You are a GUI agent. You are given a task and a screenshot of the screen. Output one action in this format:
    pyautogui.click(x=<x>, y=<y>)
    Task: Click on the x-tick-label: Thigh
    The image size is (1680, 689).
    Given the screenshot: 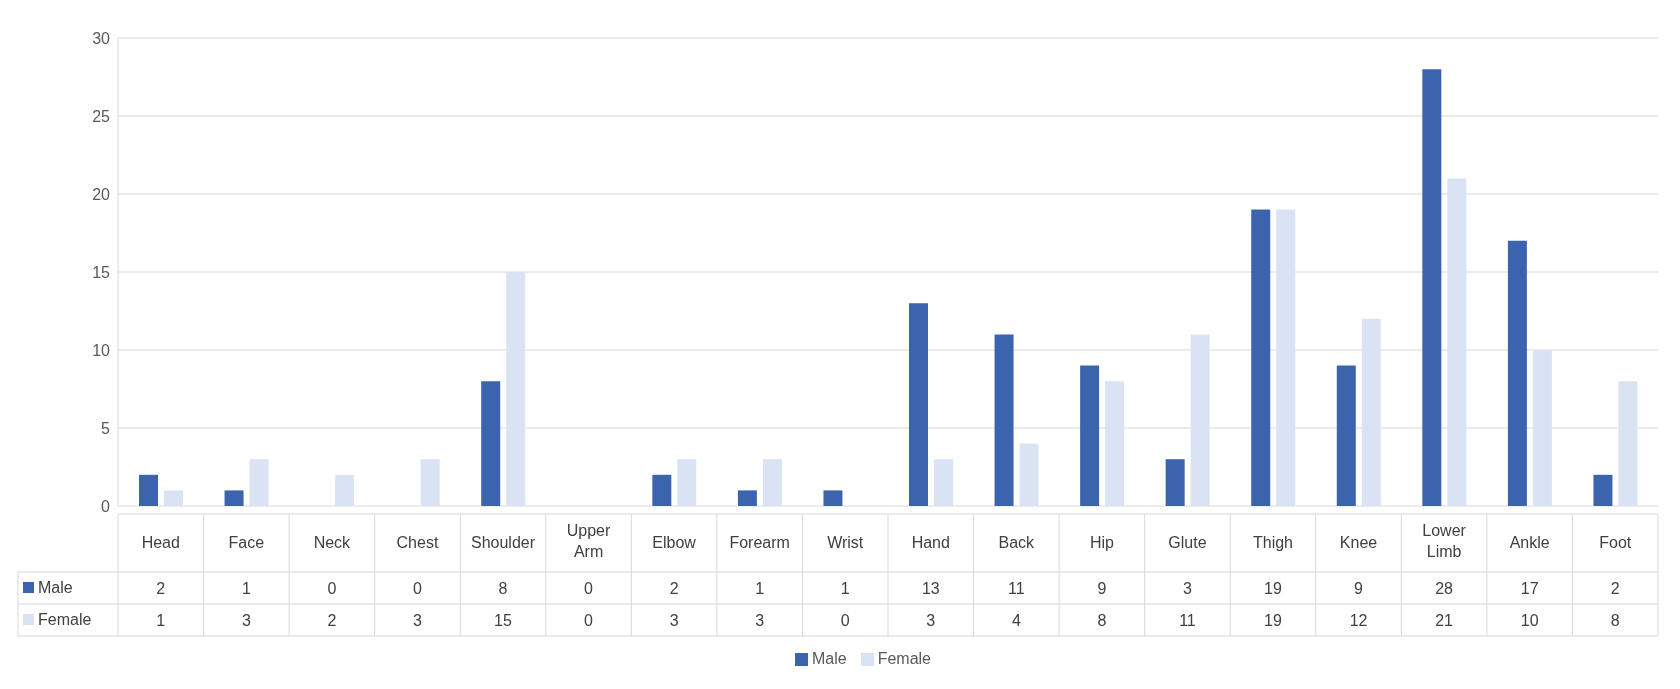 What is the action you would take?
    pyautogui.click(x=1273, y=542)
    